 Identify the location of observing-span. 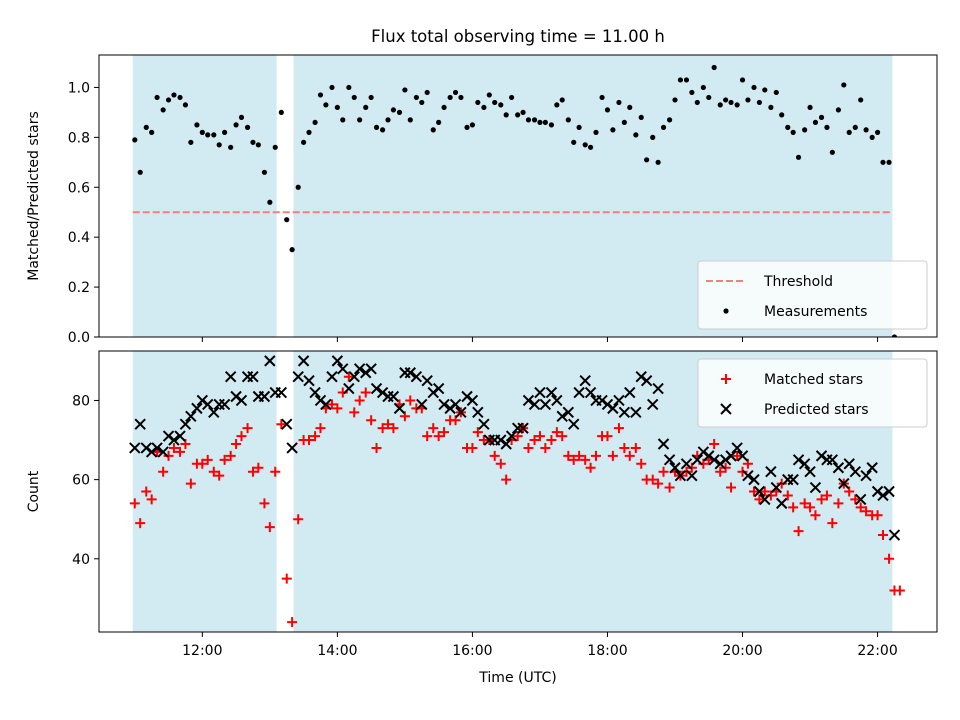
(204, 196).